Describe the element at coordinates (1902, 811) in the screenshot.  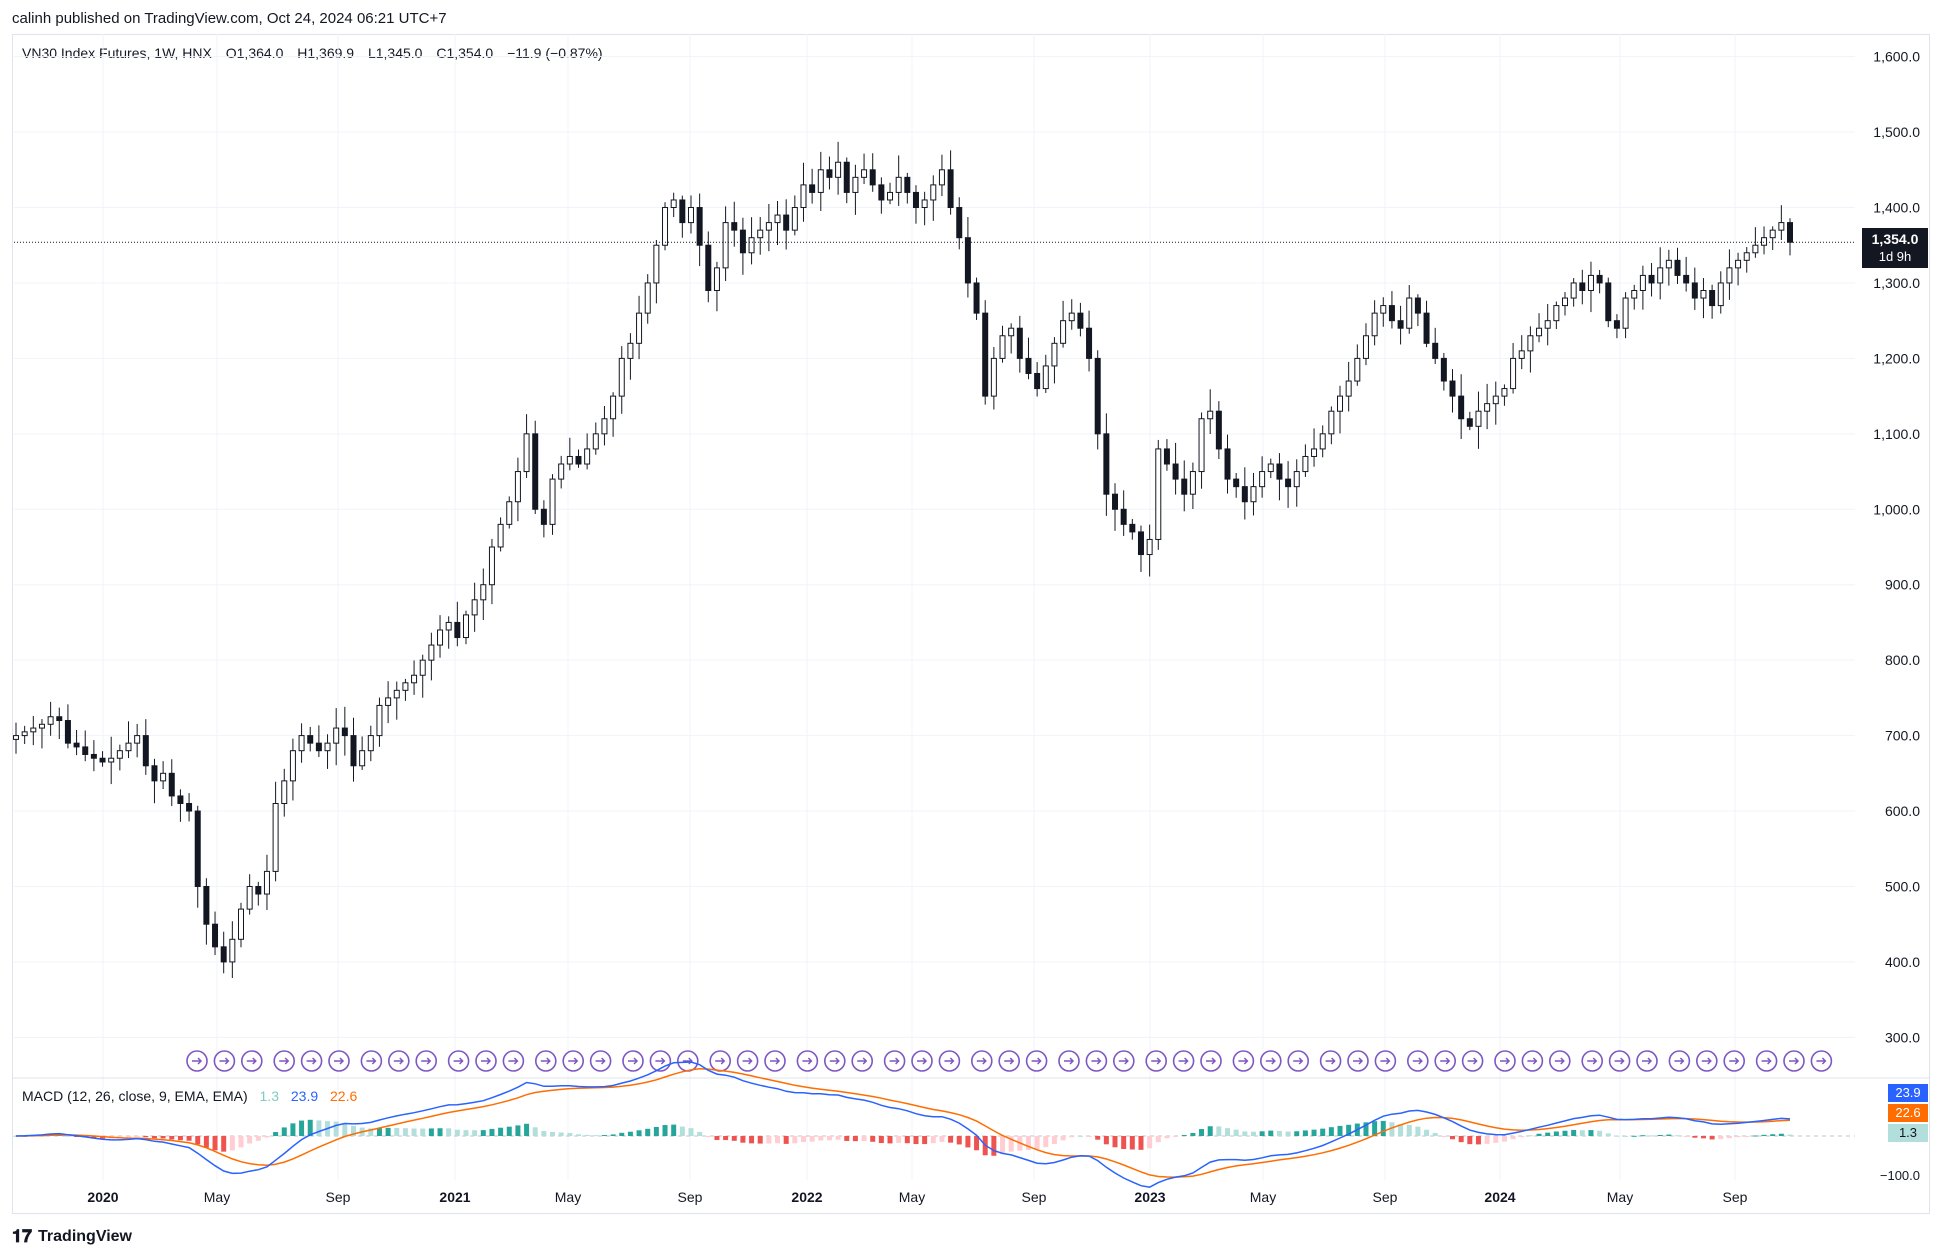
I see `y-tick-label: 600.0` at that location.